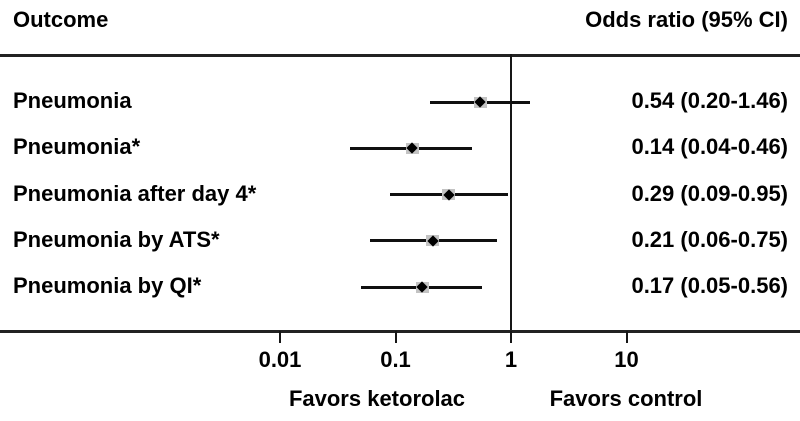 Image resolution: width=800 pixels, height=421 pixels. I want to click on column-header-outcome: Outcome, so click(61, 19).